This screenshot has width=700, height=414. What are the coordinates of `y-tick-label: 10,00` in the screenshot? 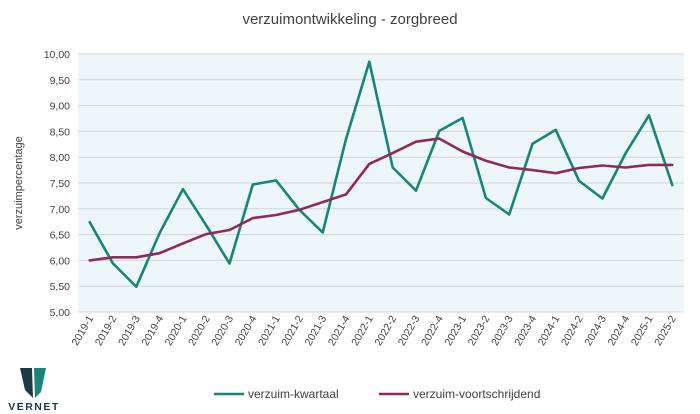 It's located at (57, 55).